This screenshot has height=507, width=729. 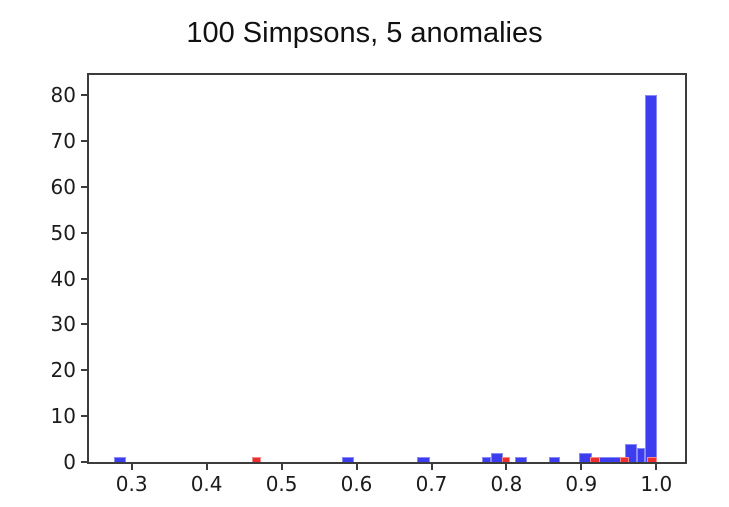 What do you see at coordinates (69, 462) in the screenshot?
I see `y-tick-label: 0` at bounding box center [69, 462].